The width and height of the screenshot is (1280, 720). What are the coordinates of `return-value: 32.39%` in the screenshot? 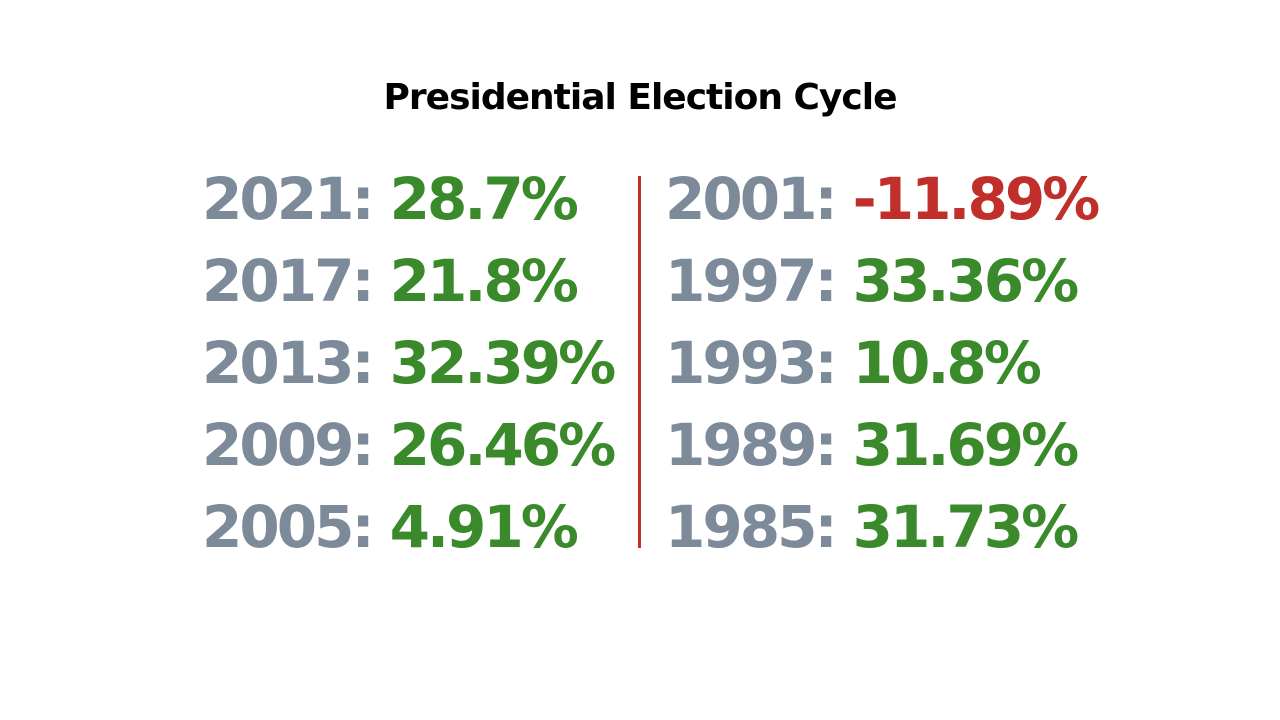 It's located at (503, 363).